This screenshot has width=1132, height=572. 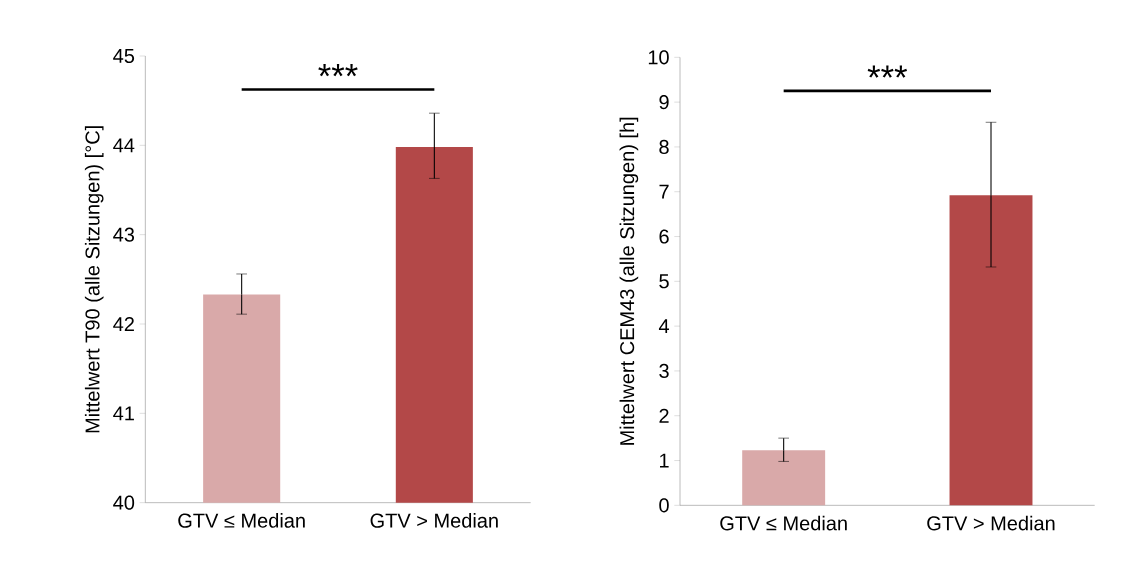 I want to click on y-tick-label: 10, so click(x=658, y=57).